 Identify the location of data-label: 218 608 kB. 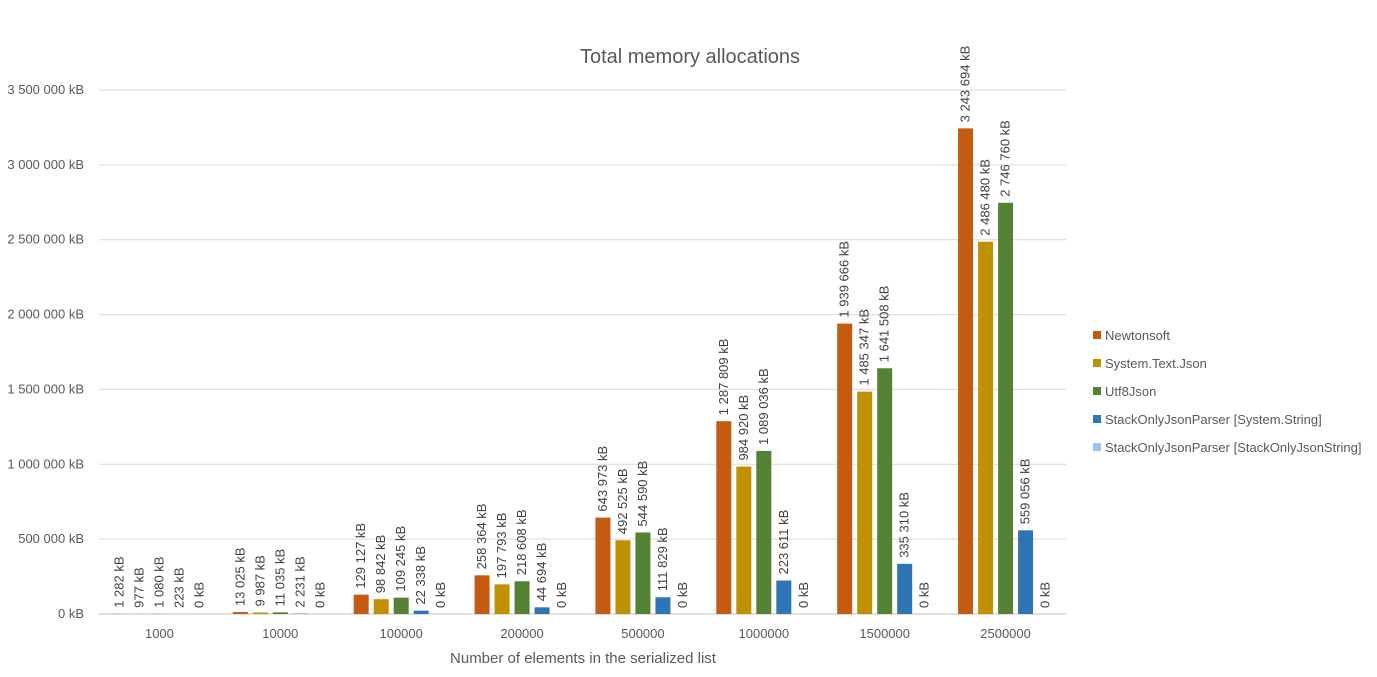
(521, 542).